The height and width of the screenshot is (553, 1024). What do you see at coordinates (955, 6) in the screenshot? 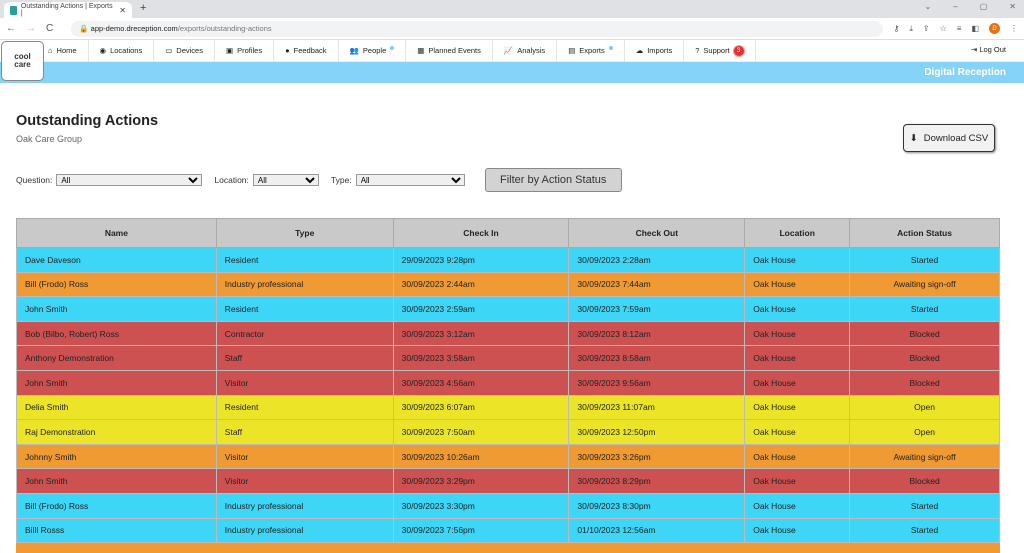
I see `minimize-button: –` at bounding box center [955, 6].